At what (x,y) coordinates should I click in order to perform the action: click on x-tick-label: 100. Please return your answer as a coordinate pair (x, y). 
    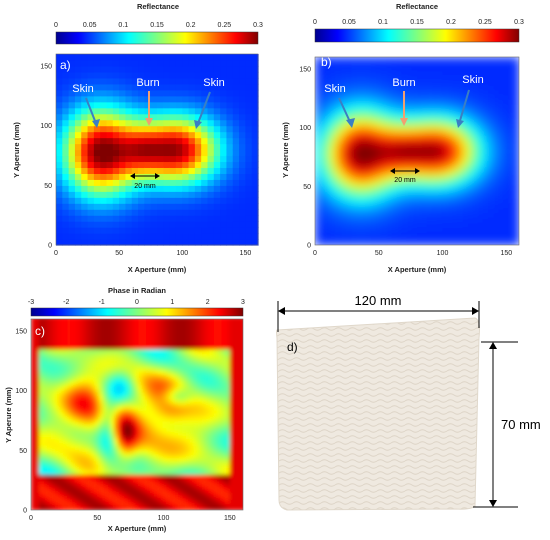
    Looking at the image, I should click on (443, 253).